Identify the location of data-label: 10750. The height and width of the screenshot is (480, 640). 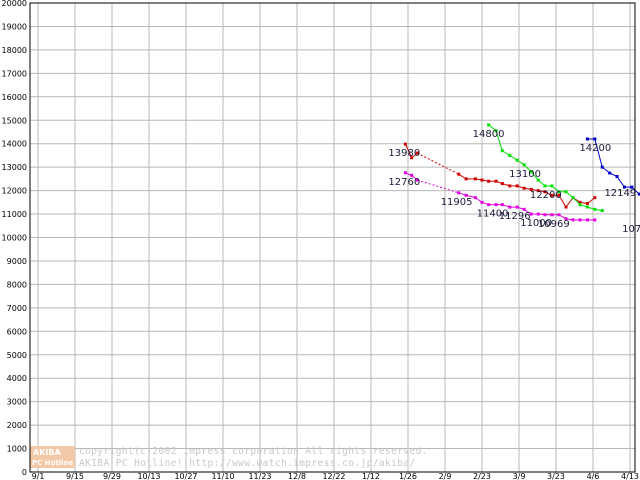
(631, 229).